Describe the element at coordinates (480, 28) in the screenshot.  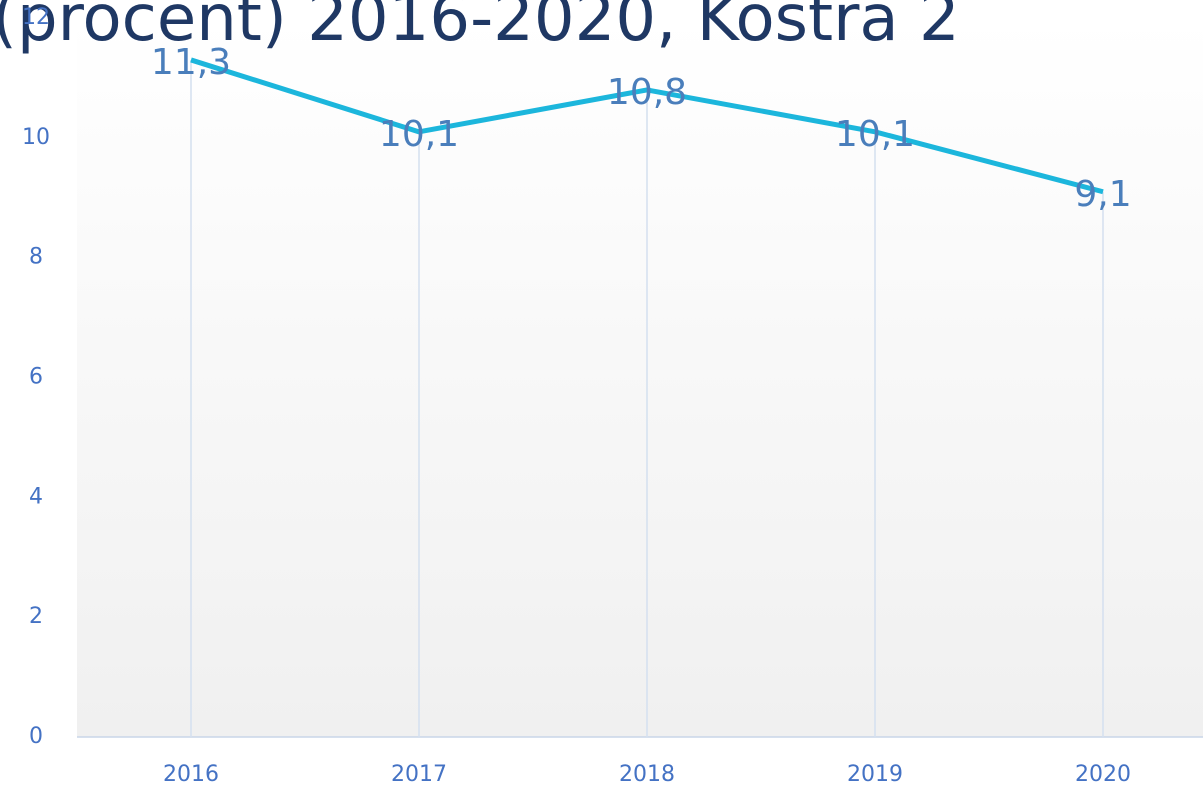
I see `chart-title: (procent) 2016-2020, Kostra 2` at that location.